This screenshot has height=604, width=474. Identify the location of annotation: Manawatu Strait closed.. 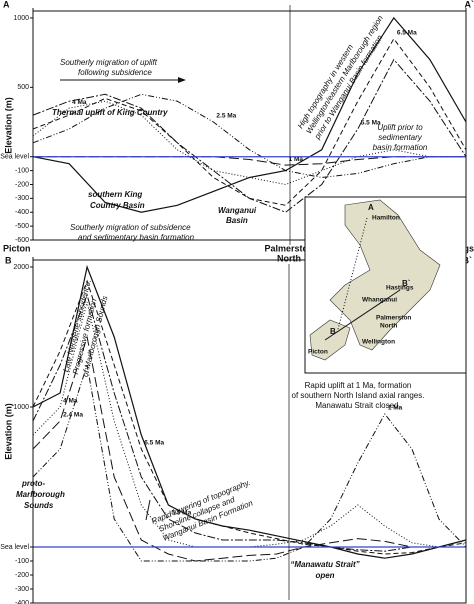
(357, 405).